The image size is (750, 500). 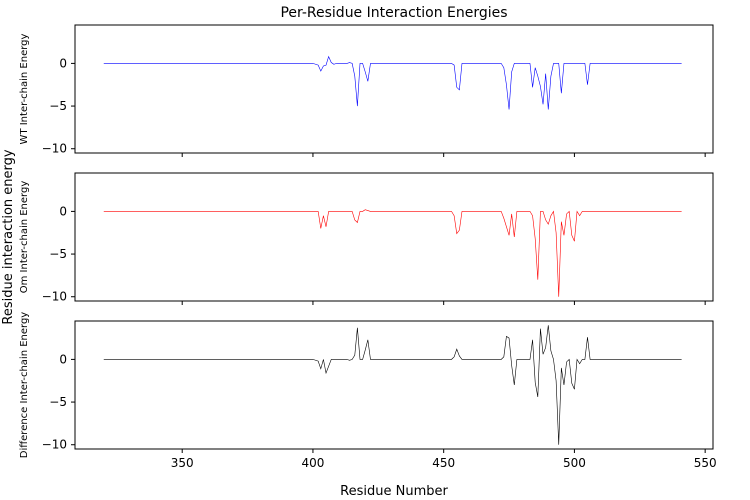 What do you see at coordinates (443, 463) in the screenshot?
I see `x-tick-label: 450` at bounding box center [443, 463].